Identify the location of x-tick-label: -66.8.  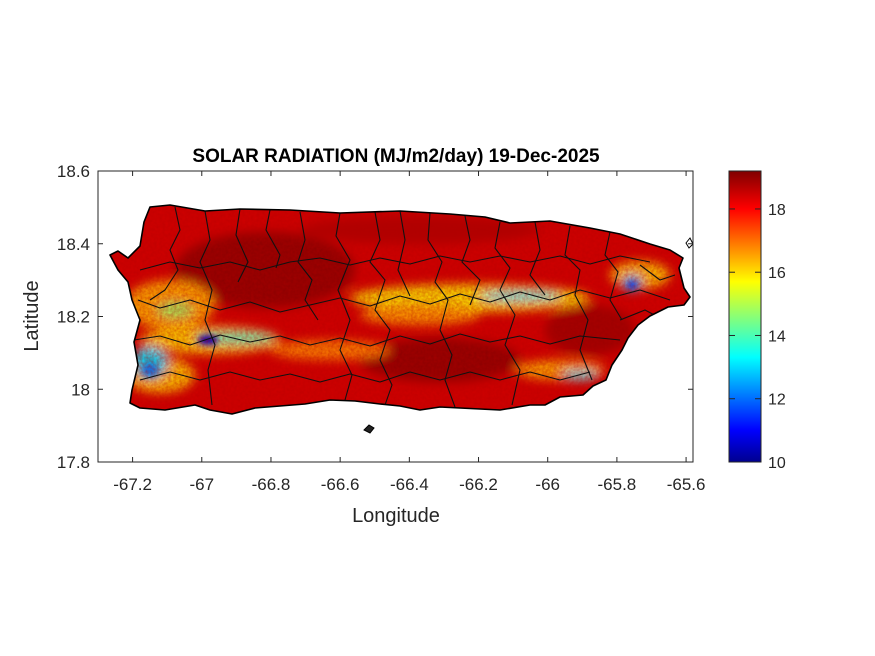
(271, 484).